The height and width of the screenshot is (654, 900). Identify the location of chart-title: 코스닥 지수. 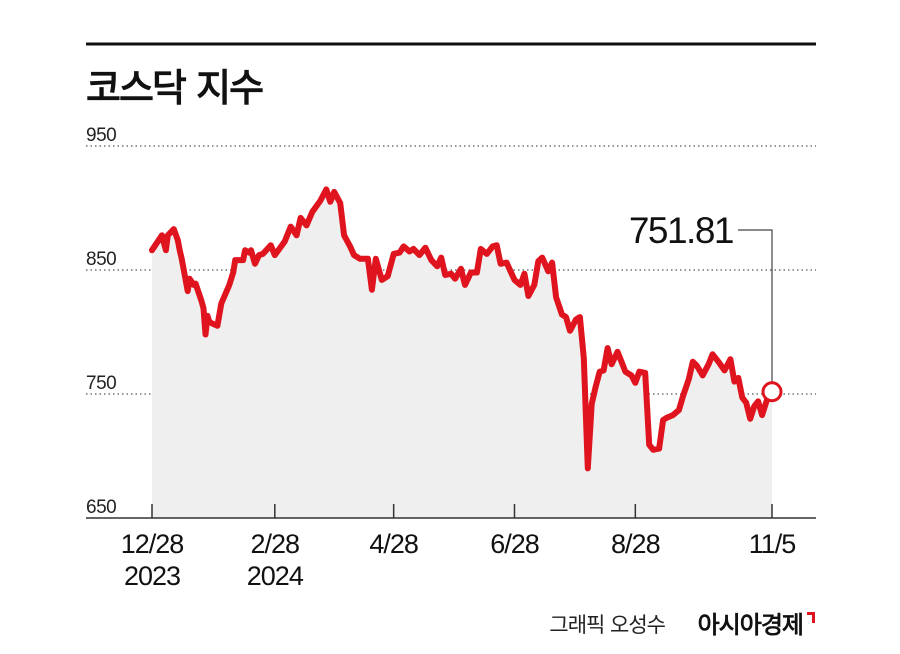
(174, 88).